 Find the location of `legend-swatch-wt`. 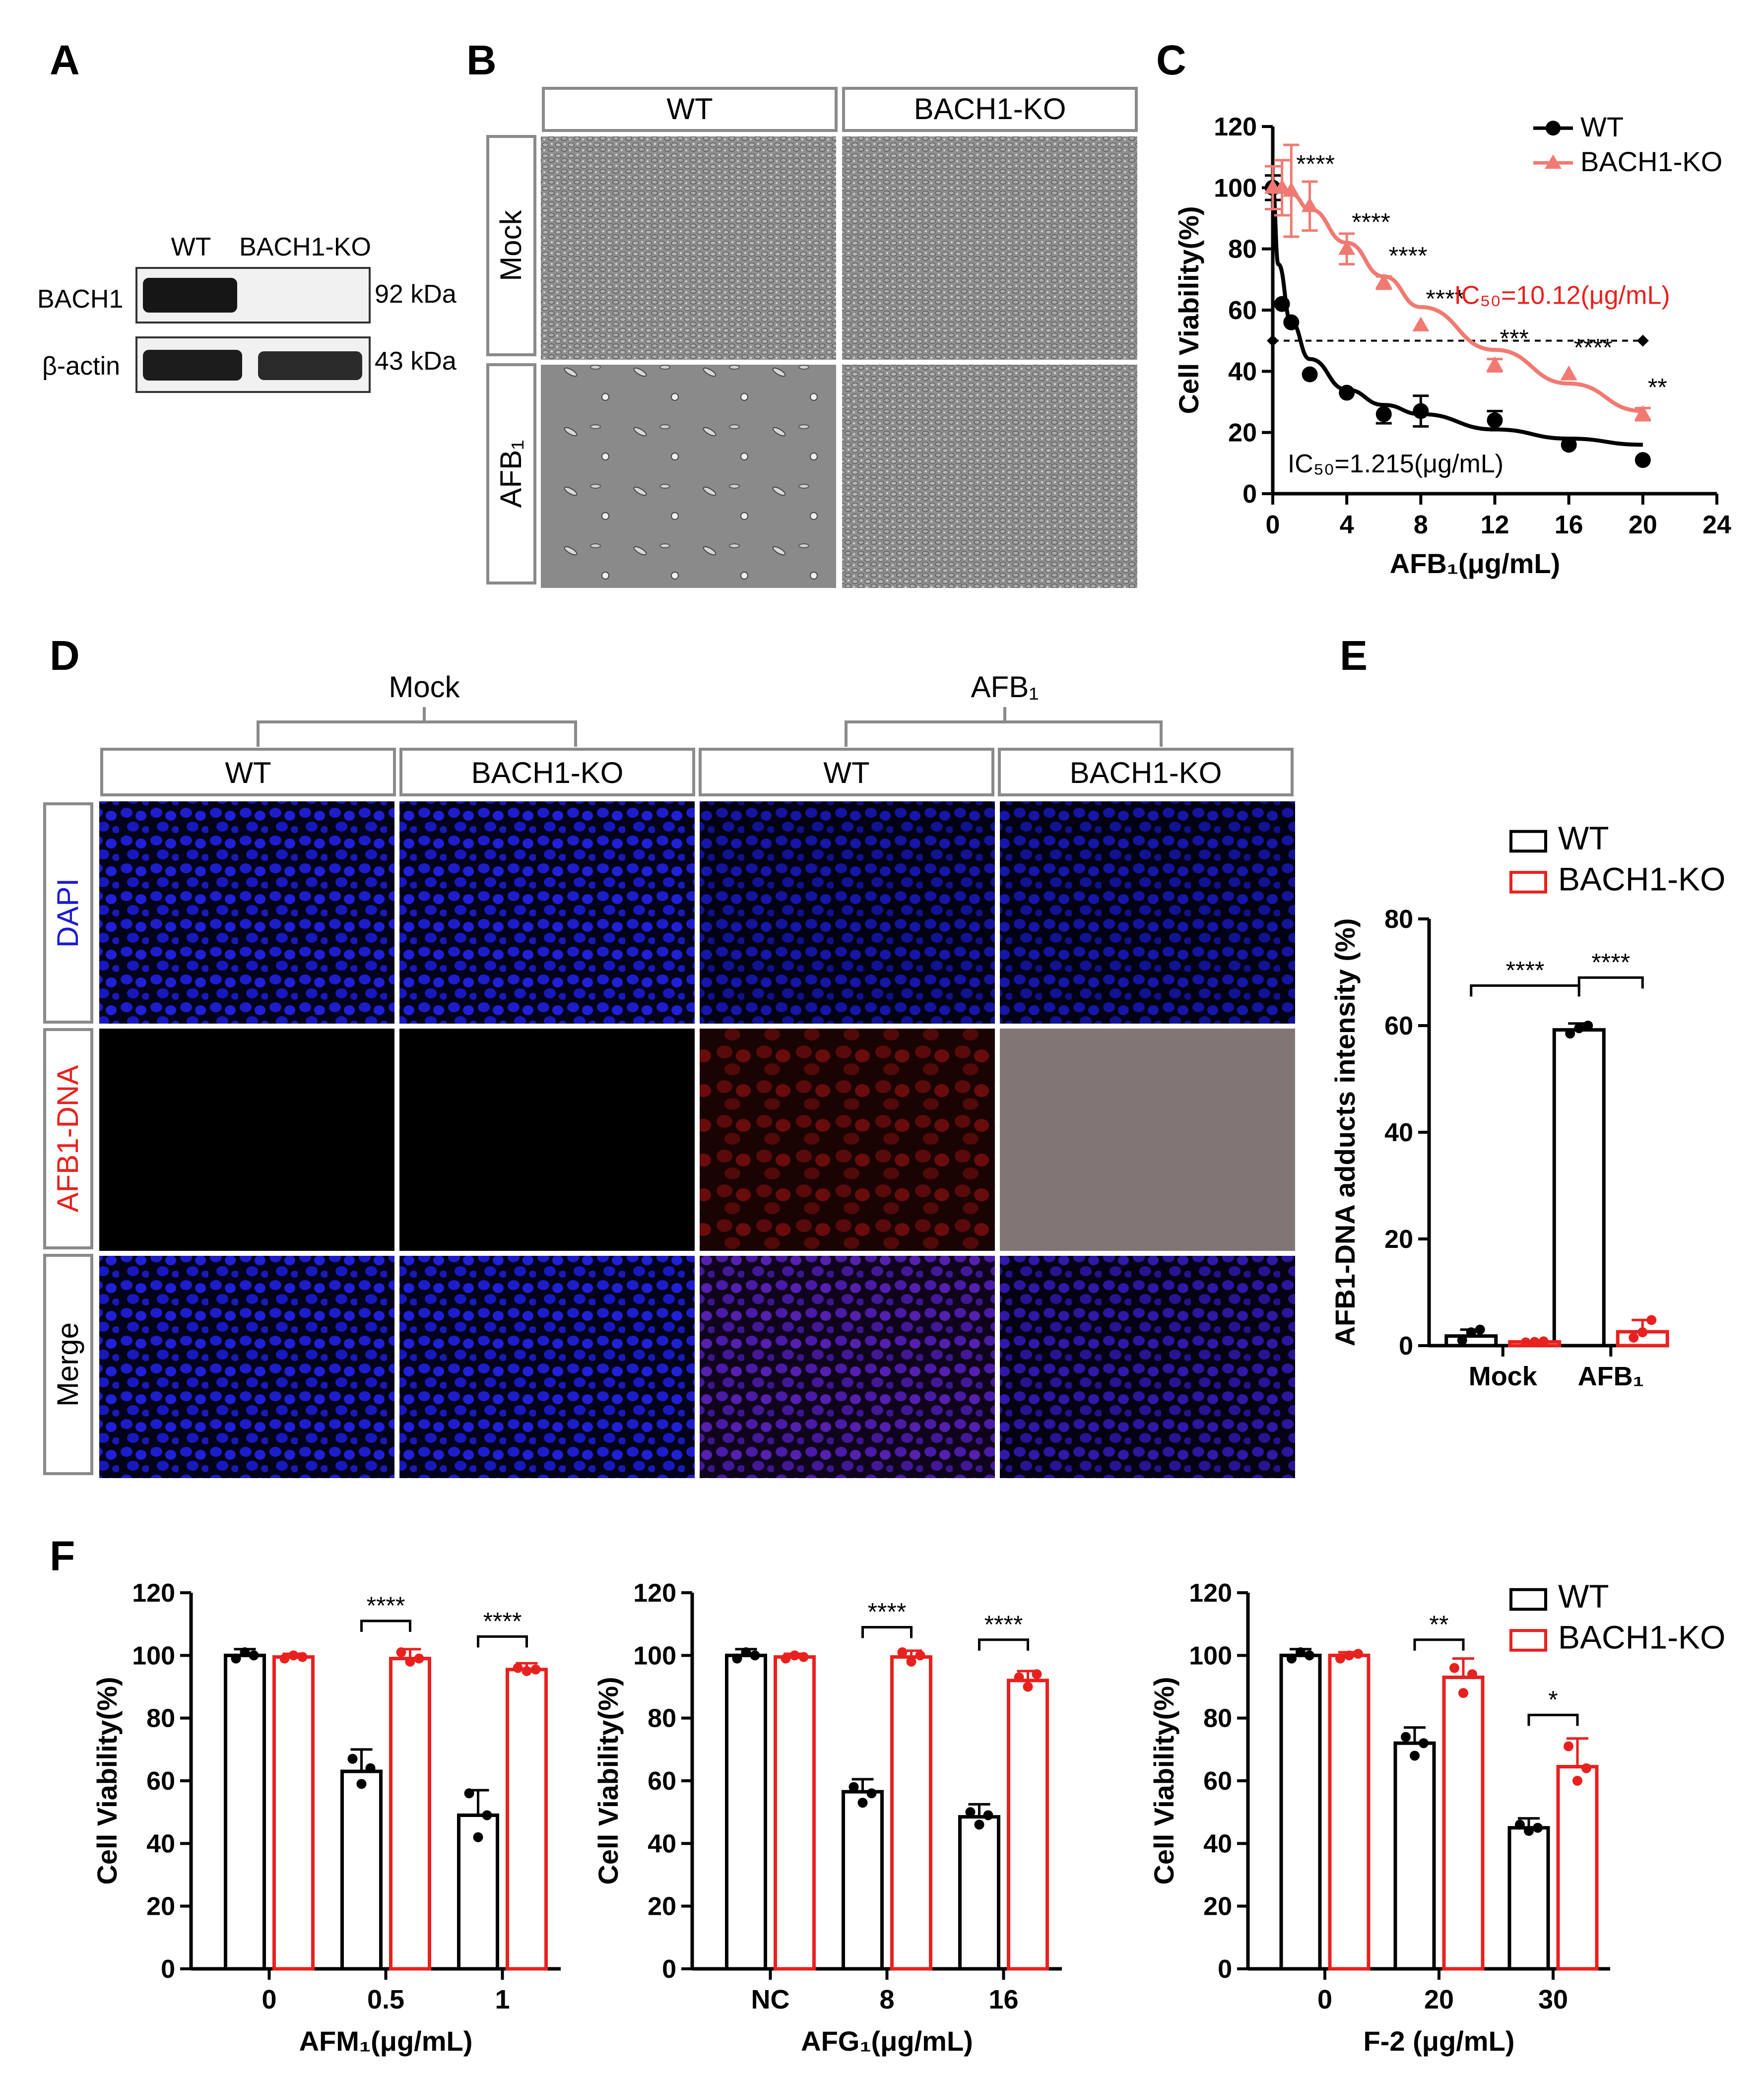

legend-swatch-wt is located at coordinates (1528, 841).